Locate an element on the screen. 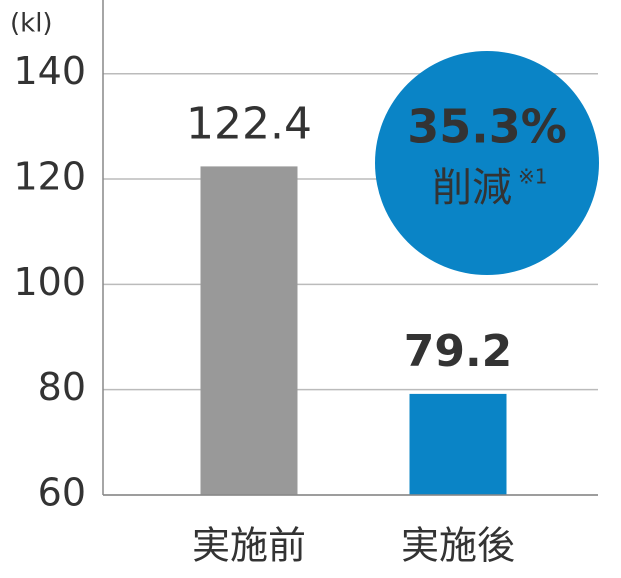 The width and height of the screenshot is (621, 578). annotation-text: 削減 is located at coordinates (472, 188).